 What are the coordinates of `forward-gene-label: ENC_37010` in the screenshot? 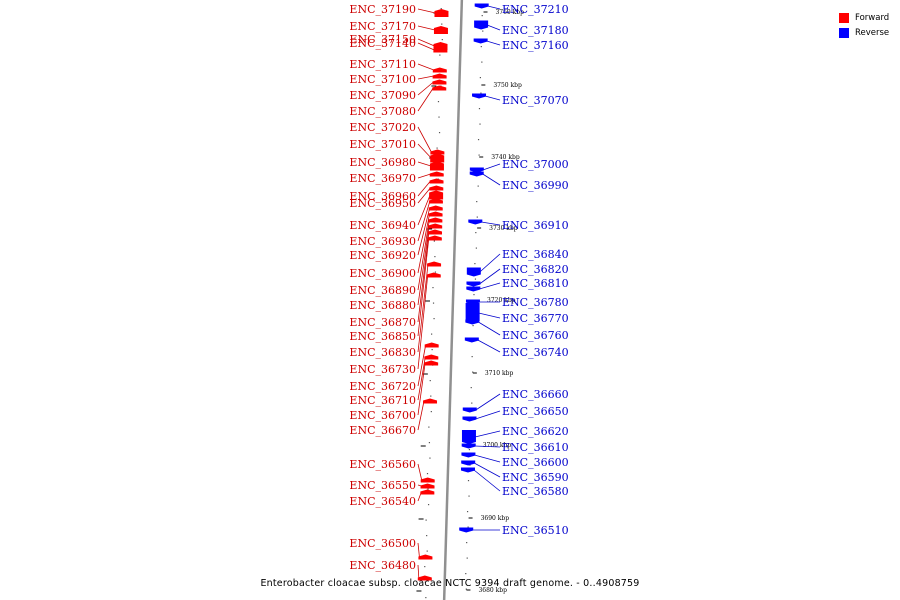 It's located at (382, 144).